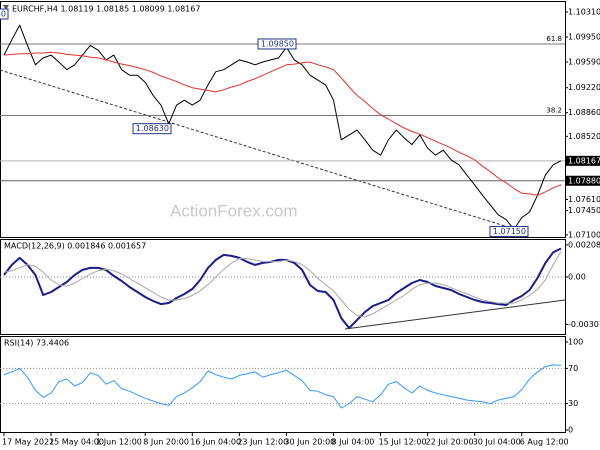 Image resolution: width=600 pixels, height=450 pixels. Describe the element at coordinates (450, 442) in the screenshot. I see `x-tick-label: 22 Jul 20:00` at that location.